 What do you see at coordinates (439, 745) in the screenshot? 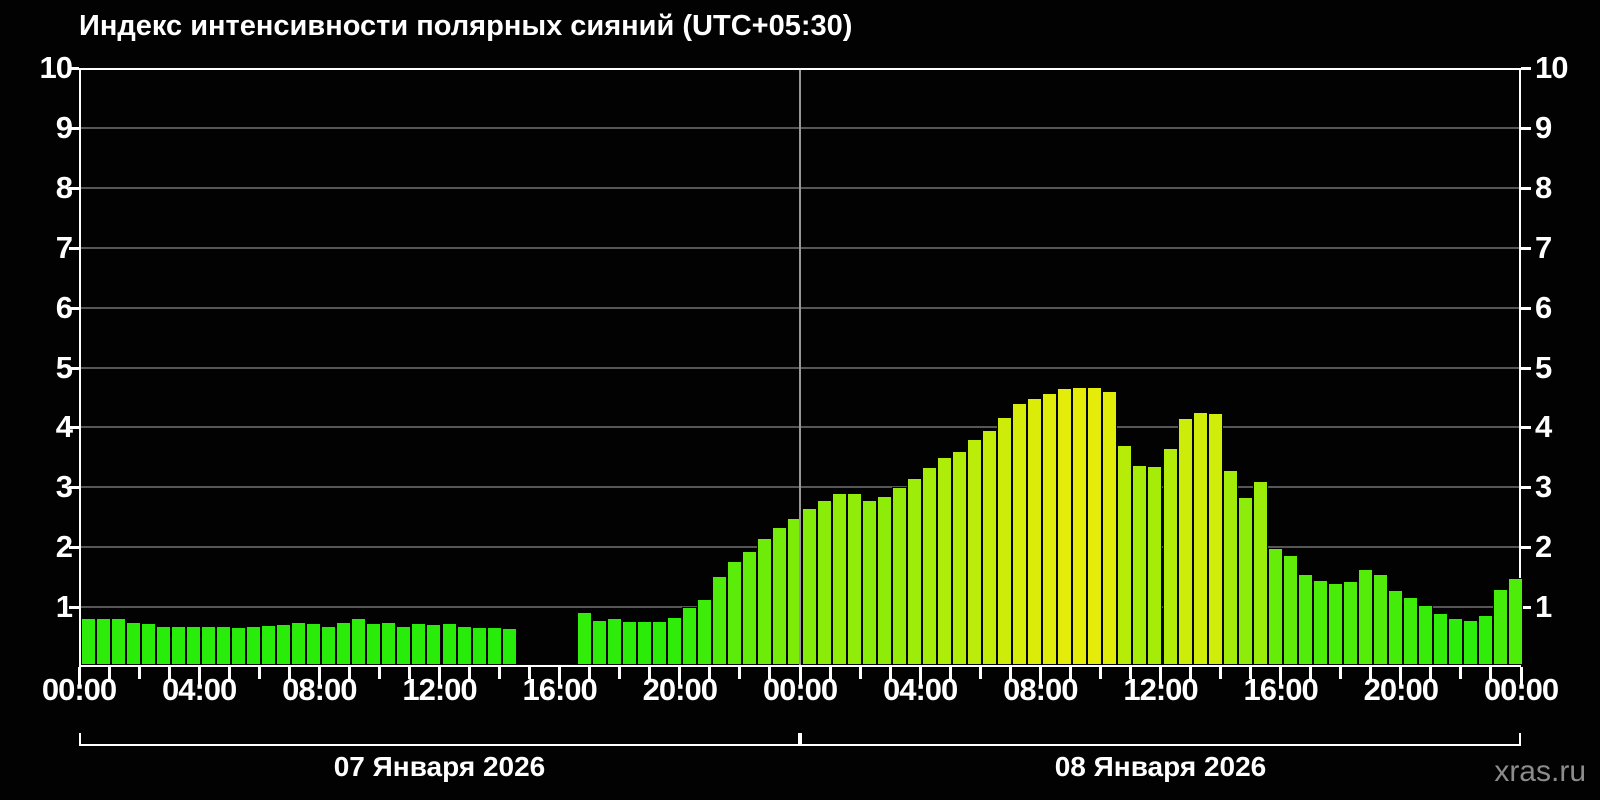
I see `day-bracket` at bounding box center [439, 745].